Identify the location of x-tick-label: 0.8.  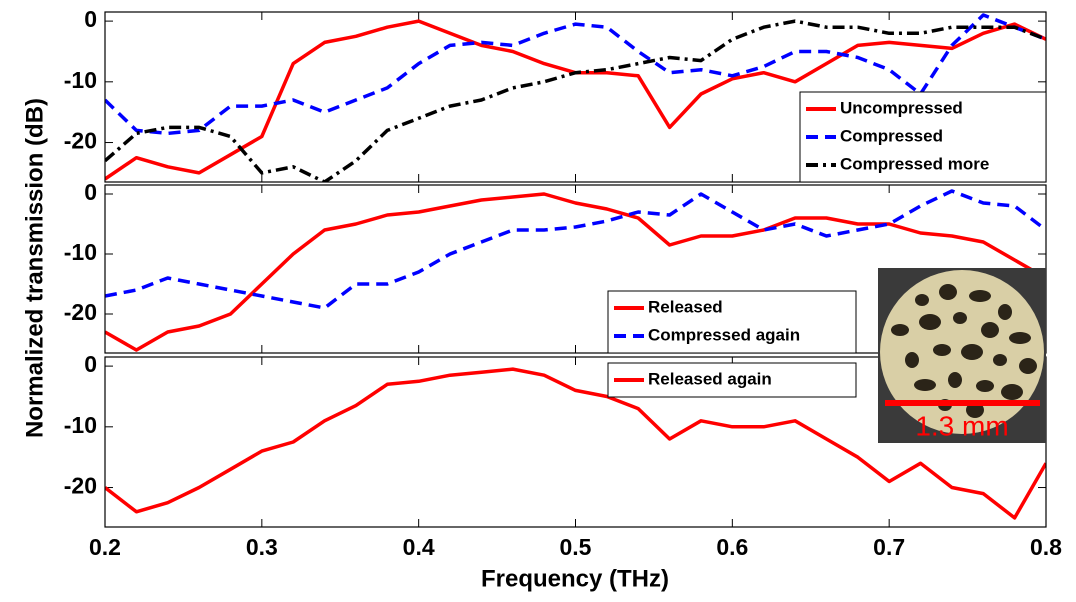
(1046, 547).